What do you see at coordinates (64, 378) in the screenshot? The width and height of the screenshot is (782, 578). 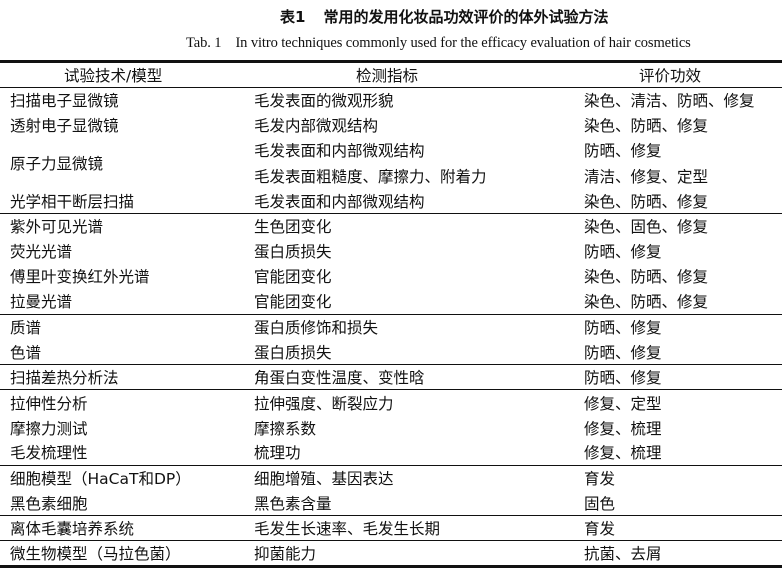 I see `technique-cell: 扫描差热分析法` at bounding box center [64, 378].